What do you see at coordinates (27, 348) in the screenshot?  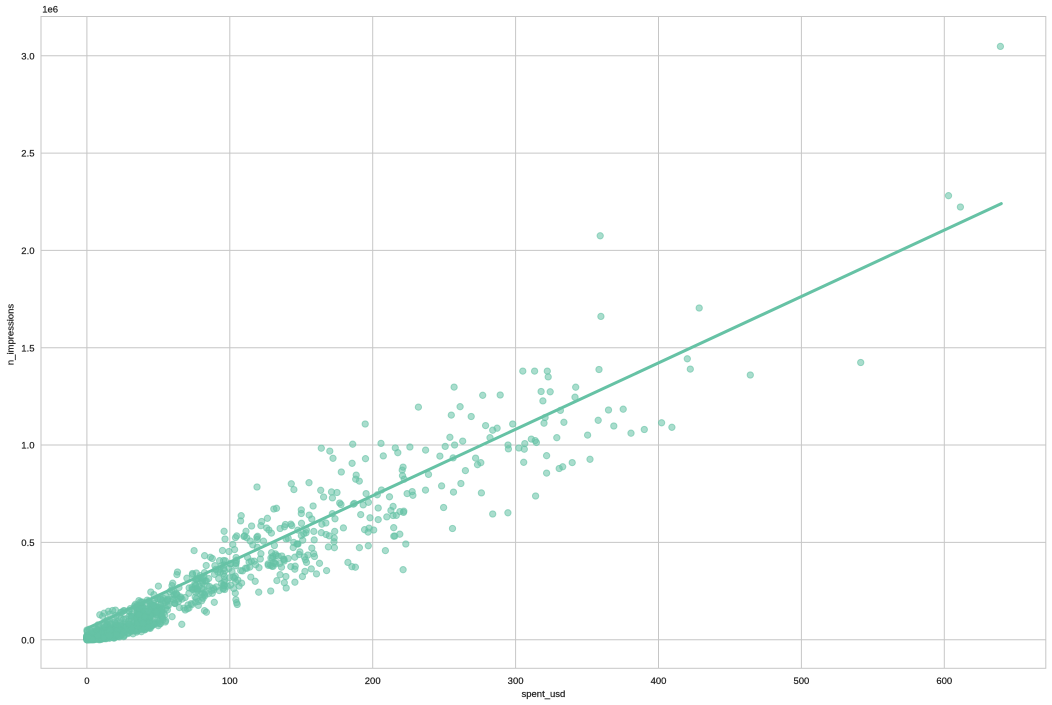 I see `svg-text: 1.5` at bounding box center [27, 348].